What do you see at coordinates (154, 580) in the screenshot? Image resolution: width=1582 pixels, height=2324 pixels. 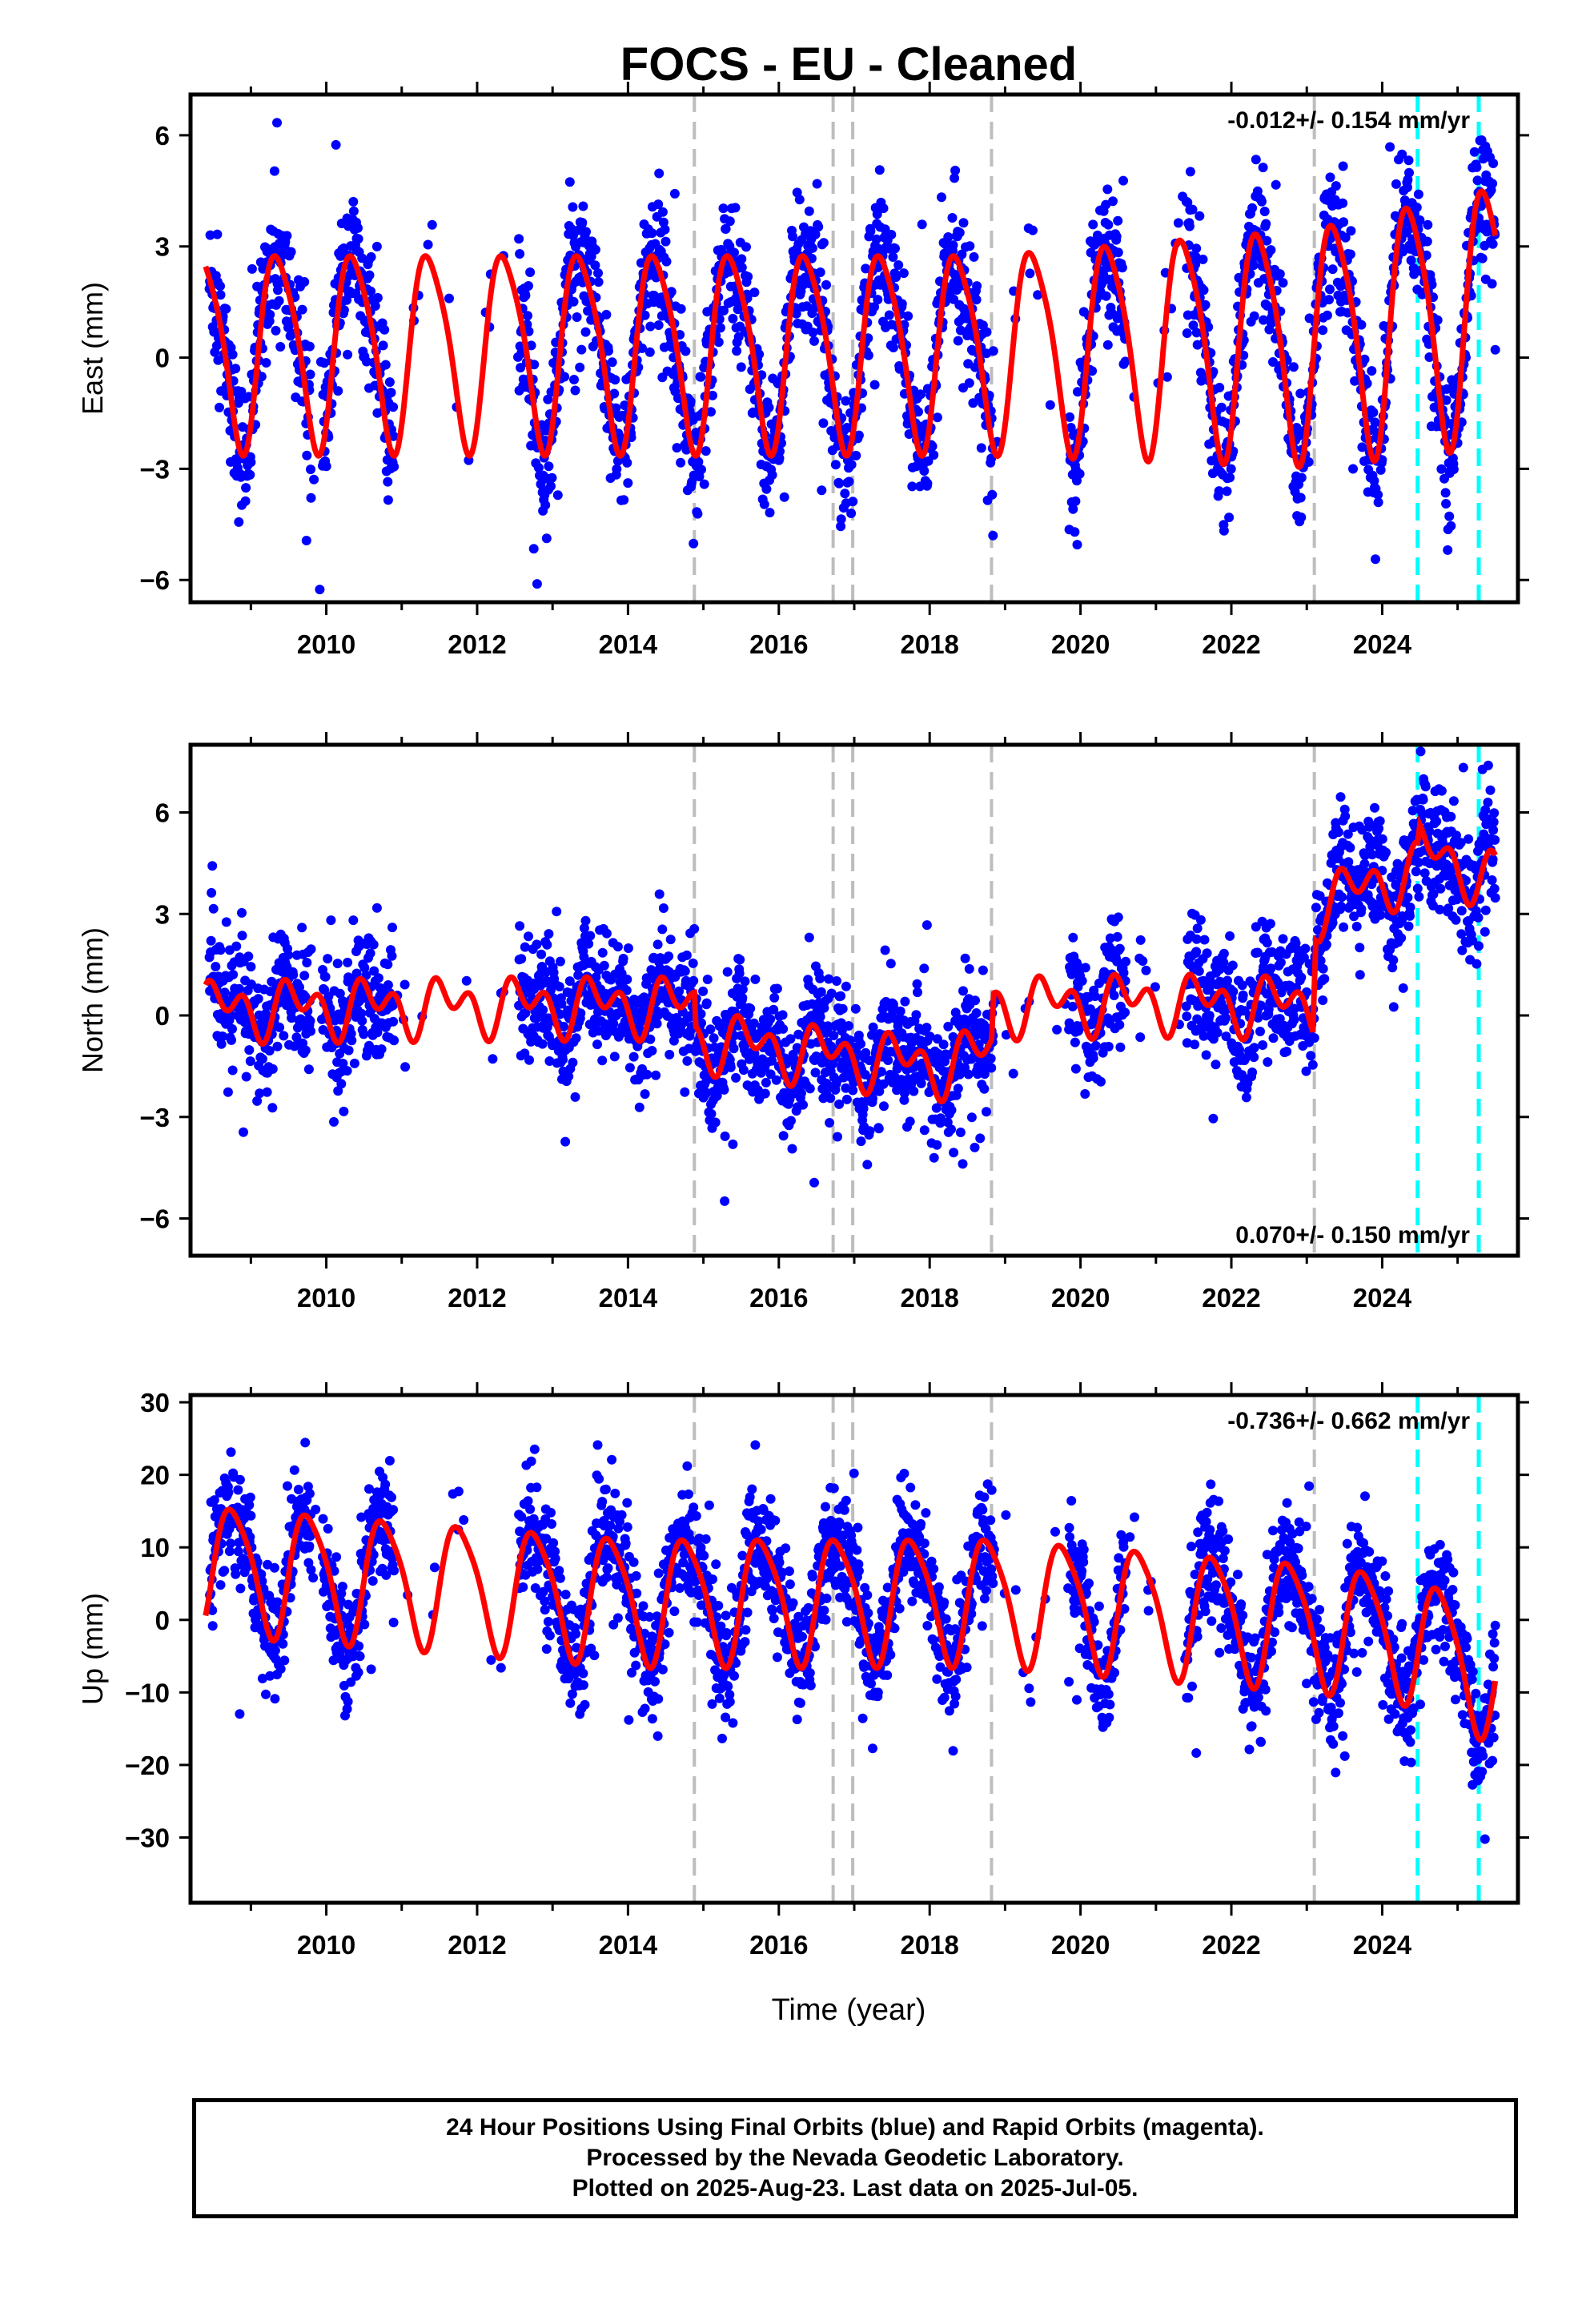 I see `y-tick-label: −6` at bounding box center [154, 580].